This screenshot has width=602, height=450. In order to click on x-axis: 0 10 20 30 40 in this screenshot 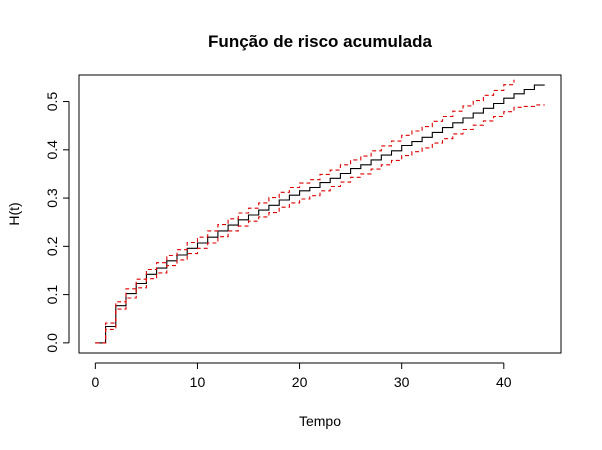, I will do `click(301, 376)`.